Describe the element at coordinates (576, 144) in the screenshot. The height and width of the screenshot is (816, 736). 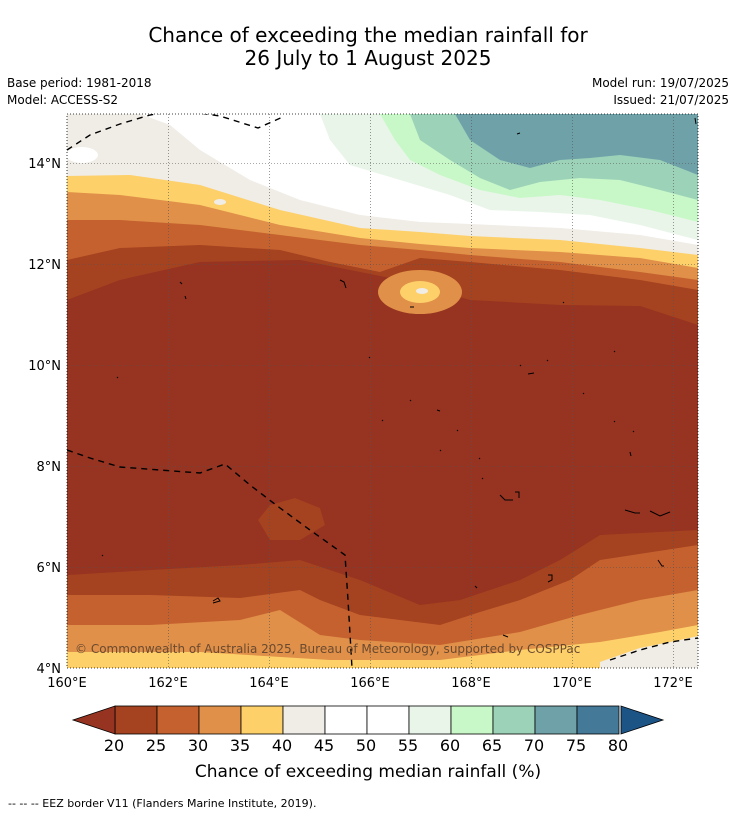
I see `contour-70-75-north` at that location.